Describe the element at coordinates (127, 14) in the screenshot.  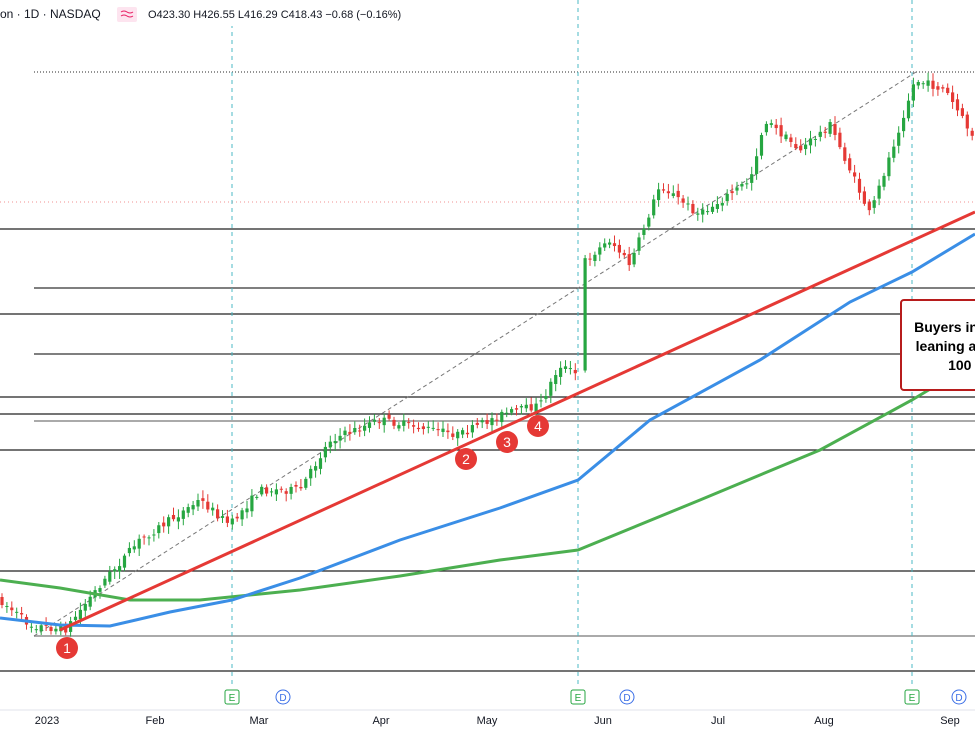
I see `compare-icon` at that location.